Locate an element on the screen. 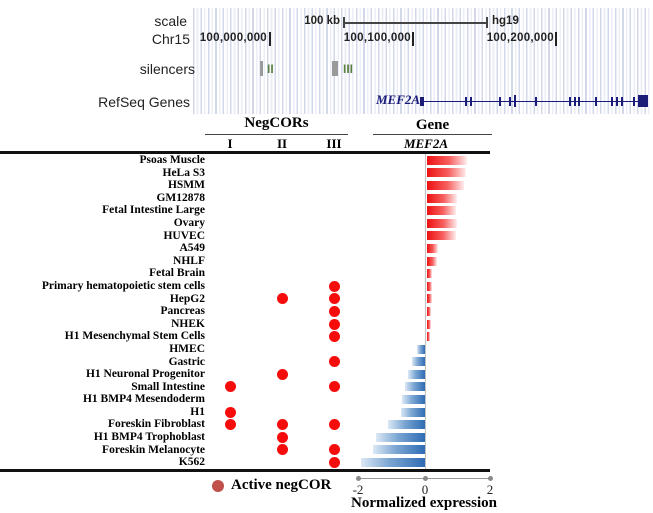 This screenshot has width=653, height=513. row-label: Fetal Brain is located at coordinates (177, 273).